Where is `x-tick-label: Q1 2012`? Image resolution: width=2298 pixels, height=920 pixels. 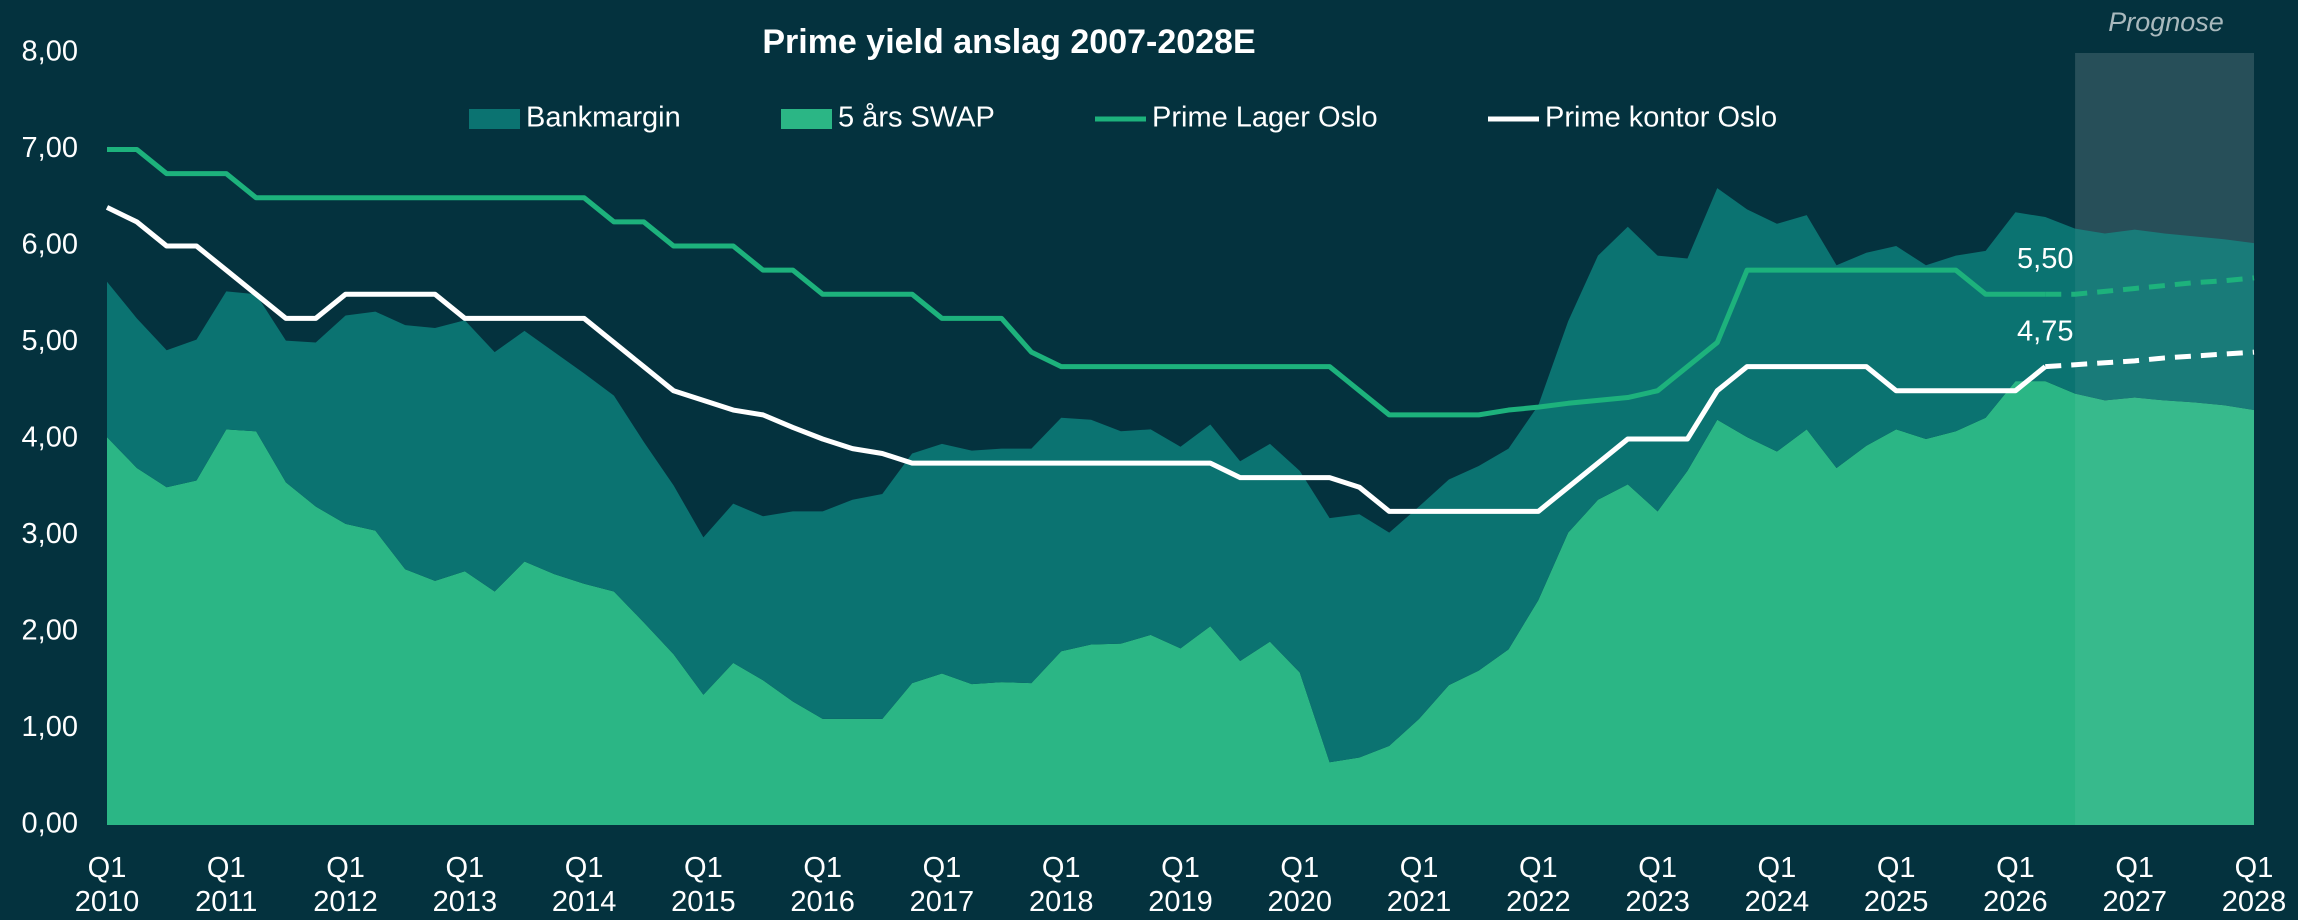
x-tick-label: Q1 2012 is located at coordinates (345, 885).